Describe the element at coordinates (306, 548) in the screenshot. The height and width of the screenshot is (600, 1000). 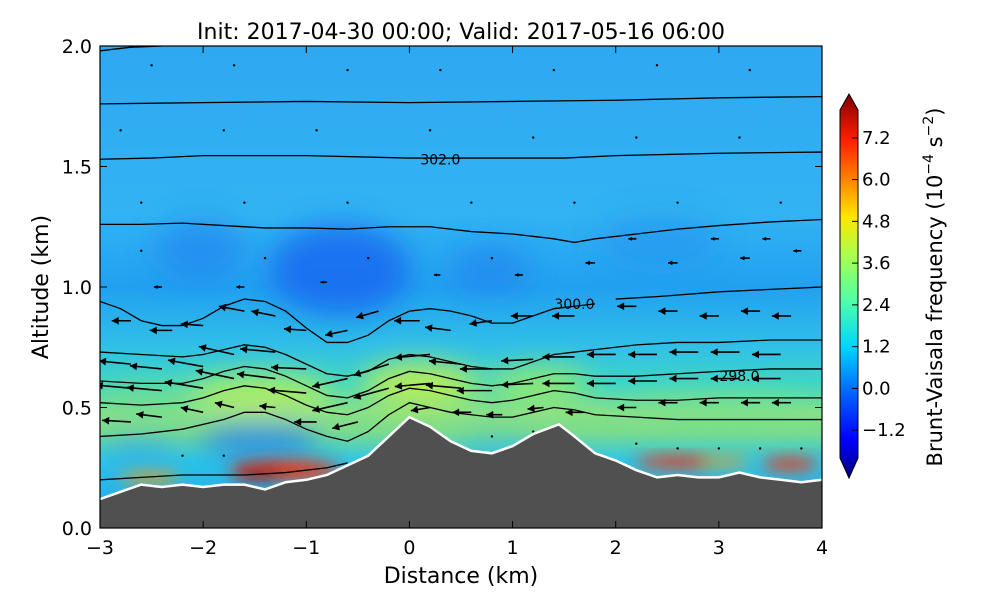
I see `x-tick-label: −1` at that location.